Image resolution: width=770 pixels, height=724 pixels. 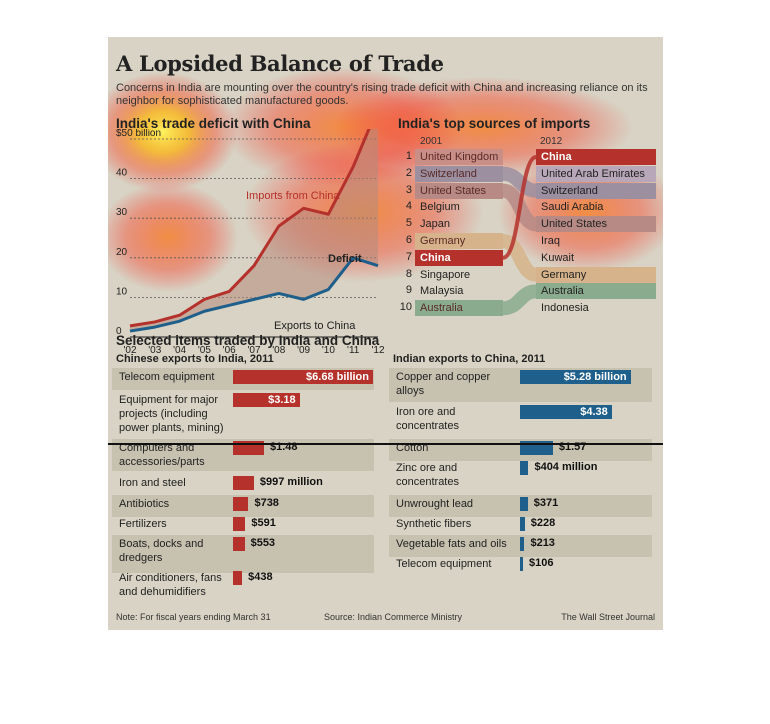 What do you see at coordinates (566, 467) in the screenshot?
I see `item-value-label: $404 million` at bounding box center [566, 467].